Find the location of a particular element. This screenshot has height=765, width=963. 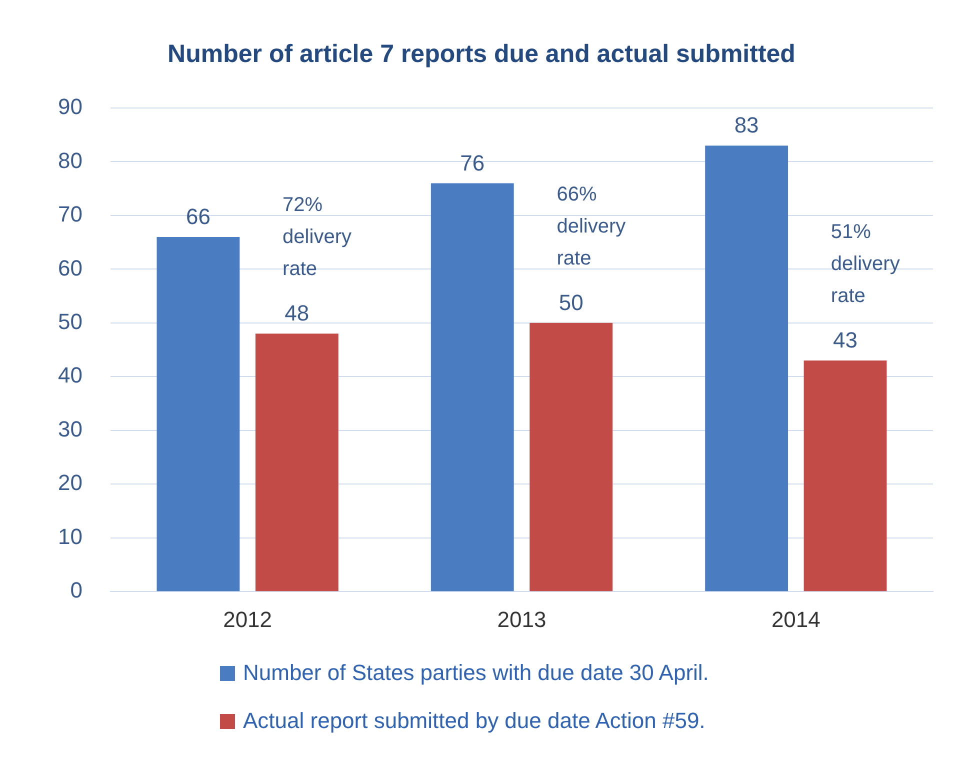

y-tick-label: 60 is located at coordinates (70, 267).